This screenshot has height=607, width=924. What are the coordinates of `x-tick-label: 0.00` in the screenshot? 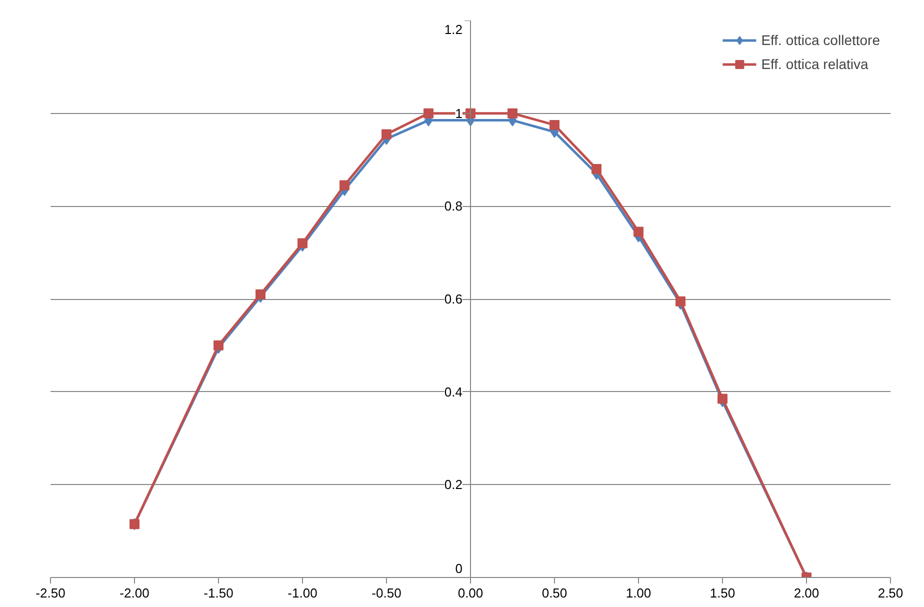 It's located at (471, 593).